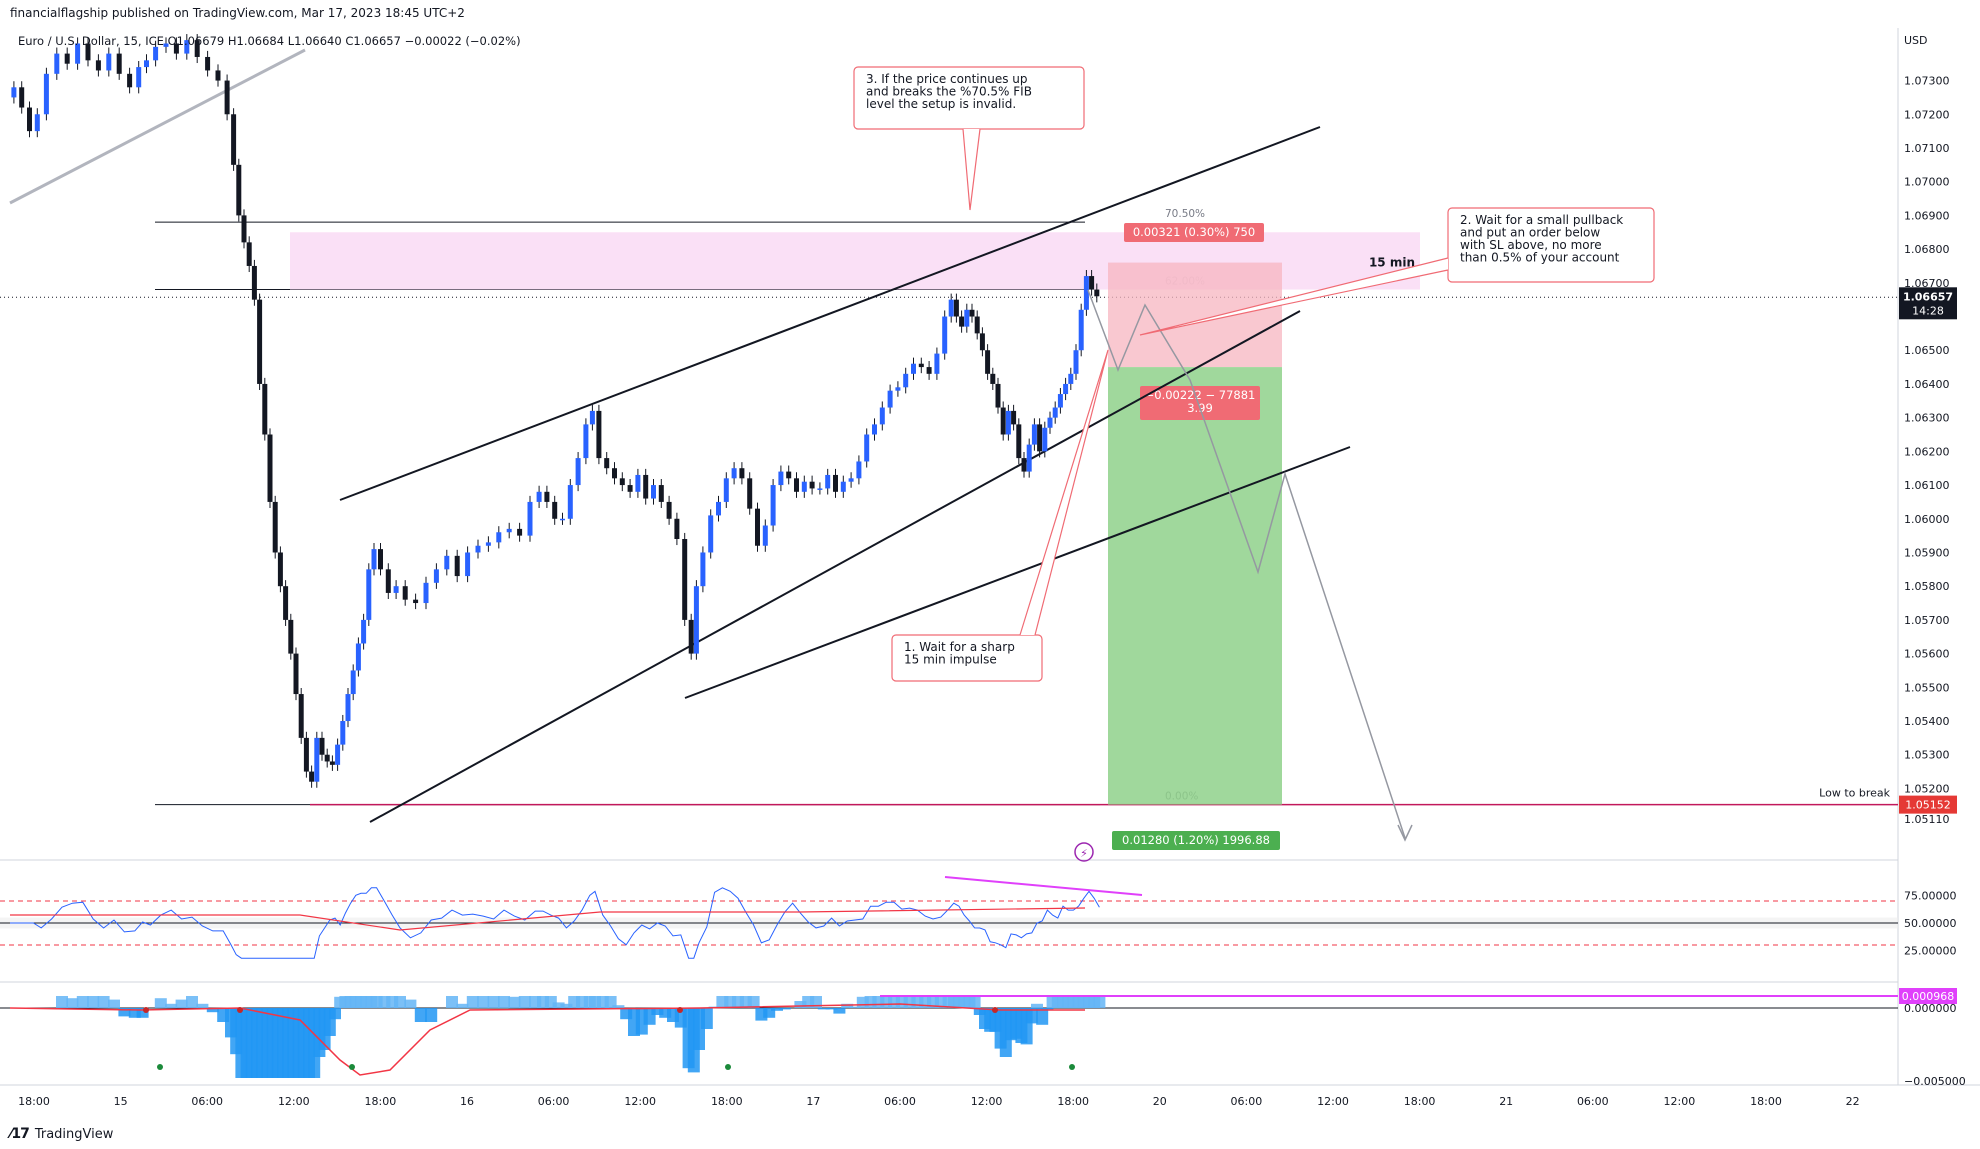  Describe the element at coordinates (1333, 1101) in the screenshot. I see `time-tick-label: 12:00` at that location.